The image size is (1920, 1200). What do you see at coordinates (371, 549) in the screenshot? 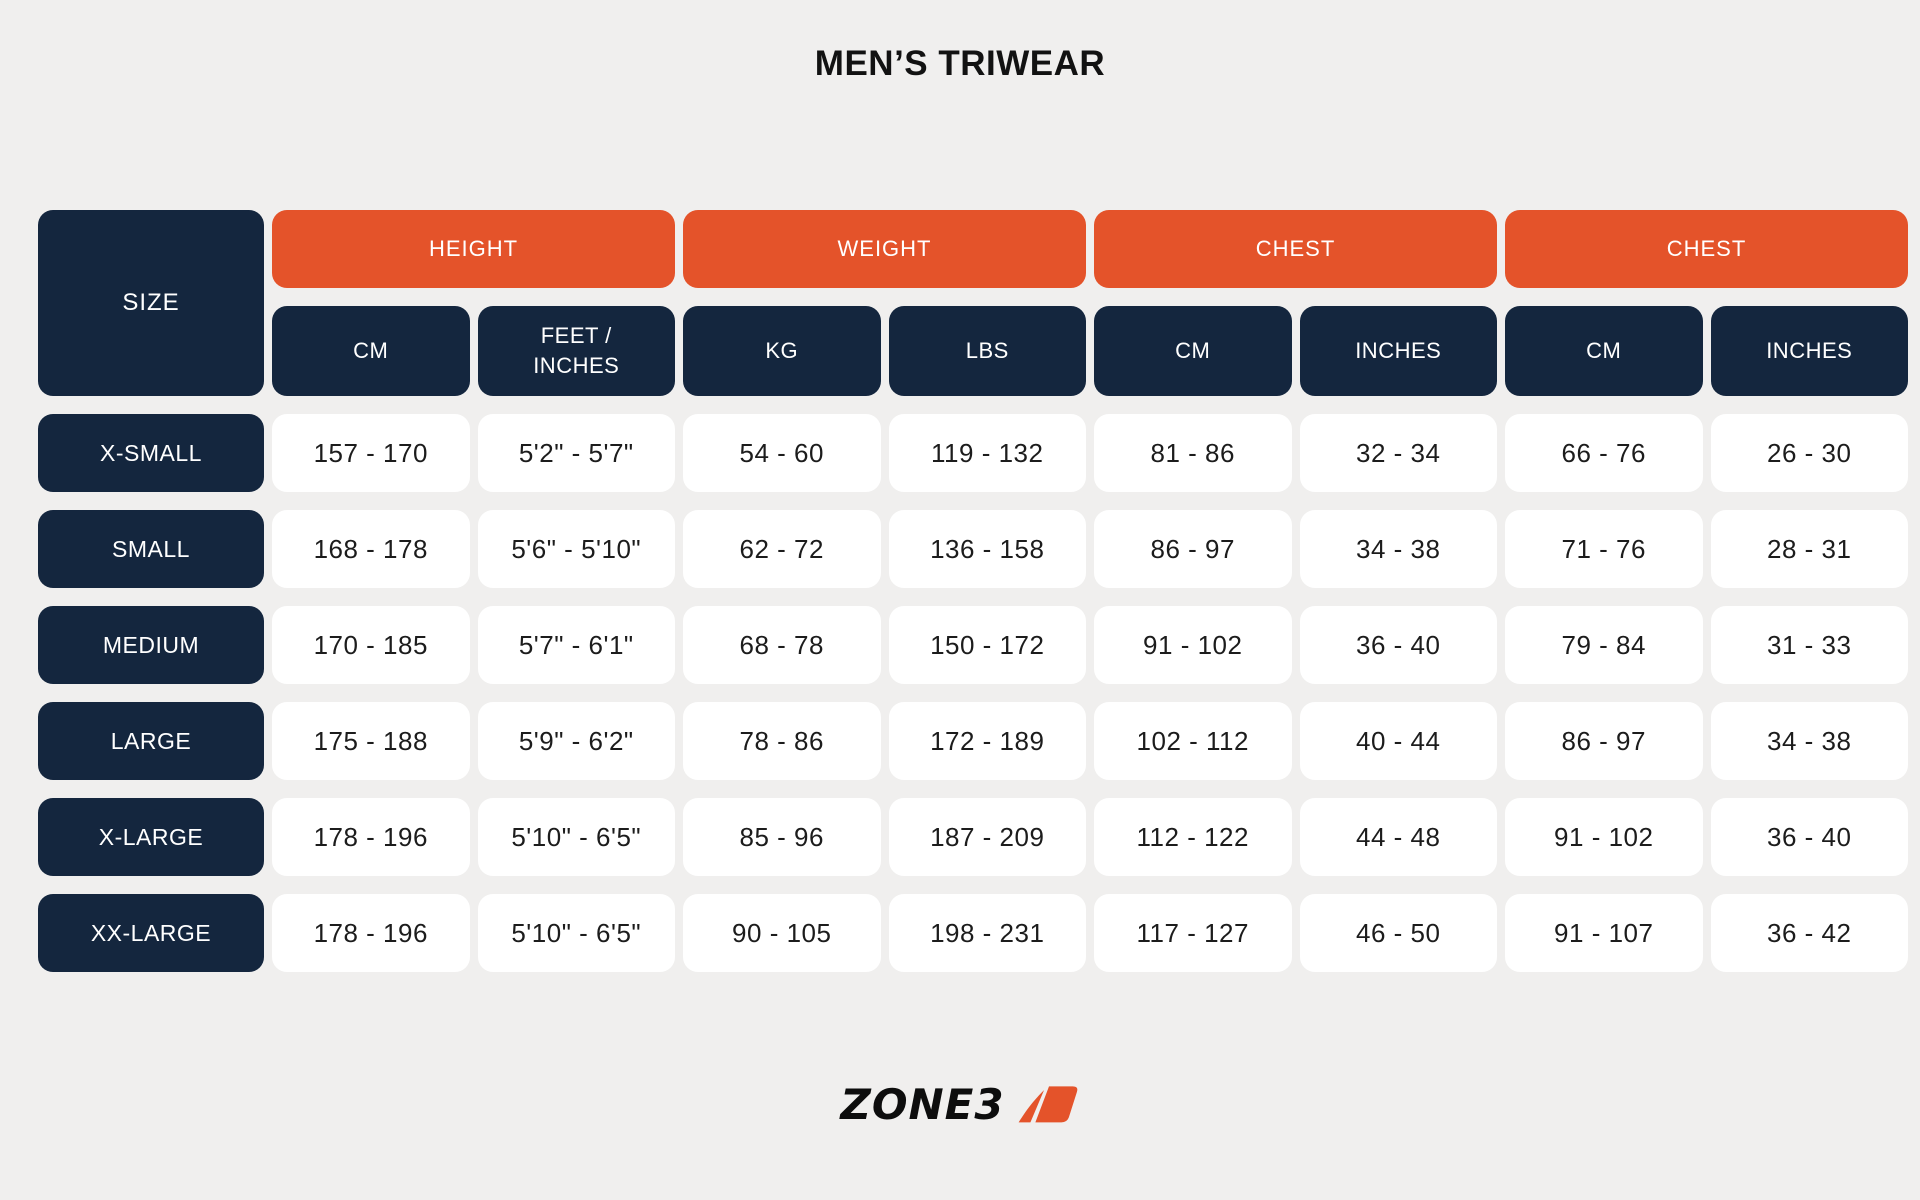
I see `table-cell: 168 - 178` at bounding box center [371, 549].